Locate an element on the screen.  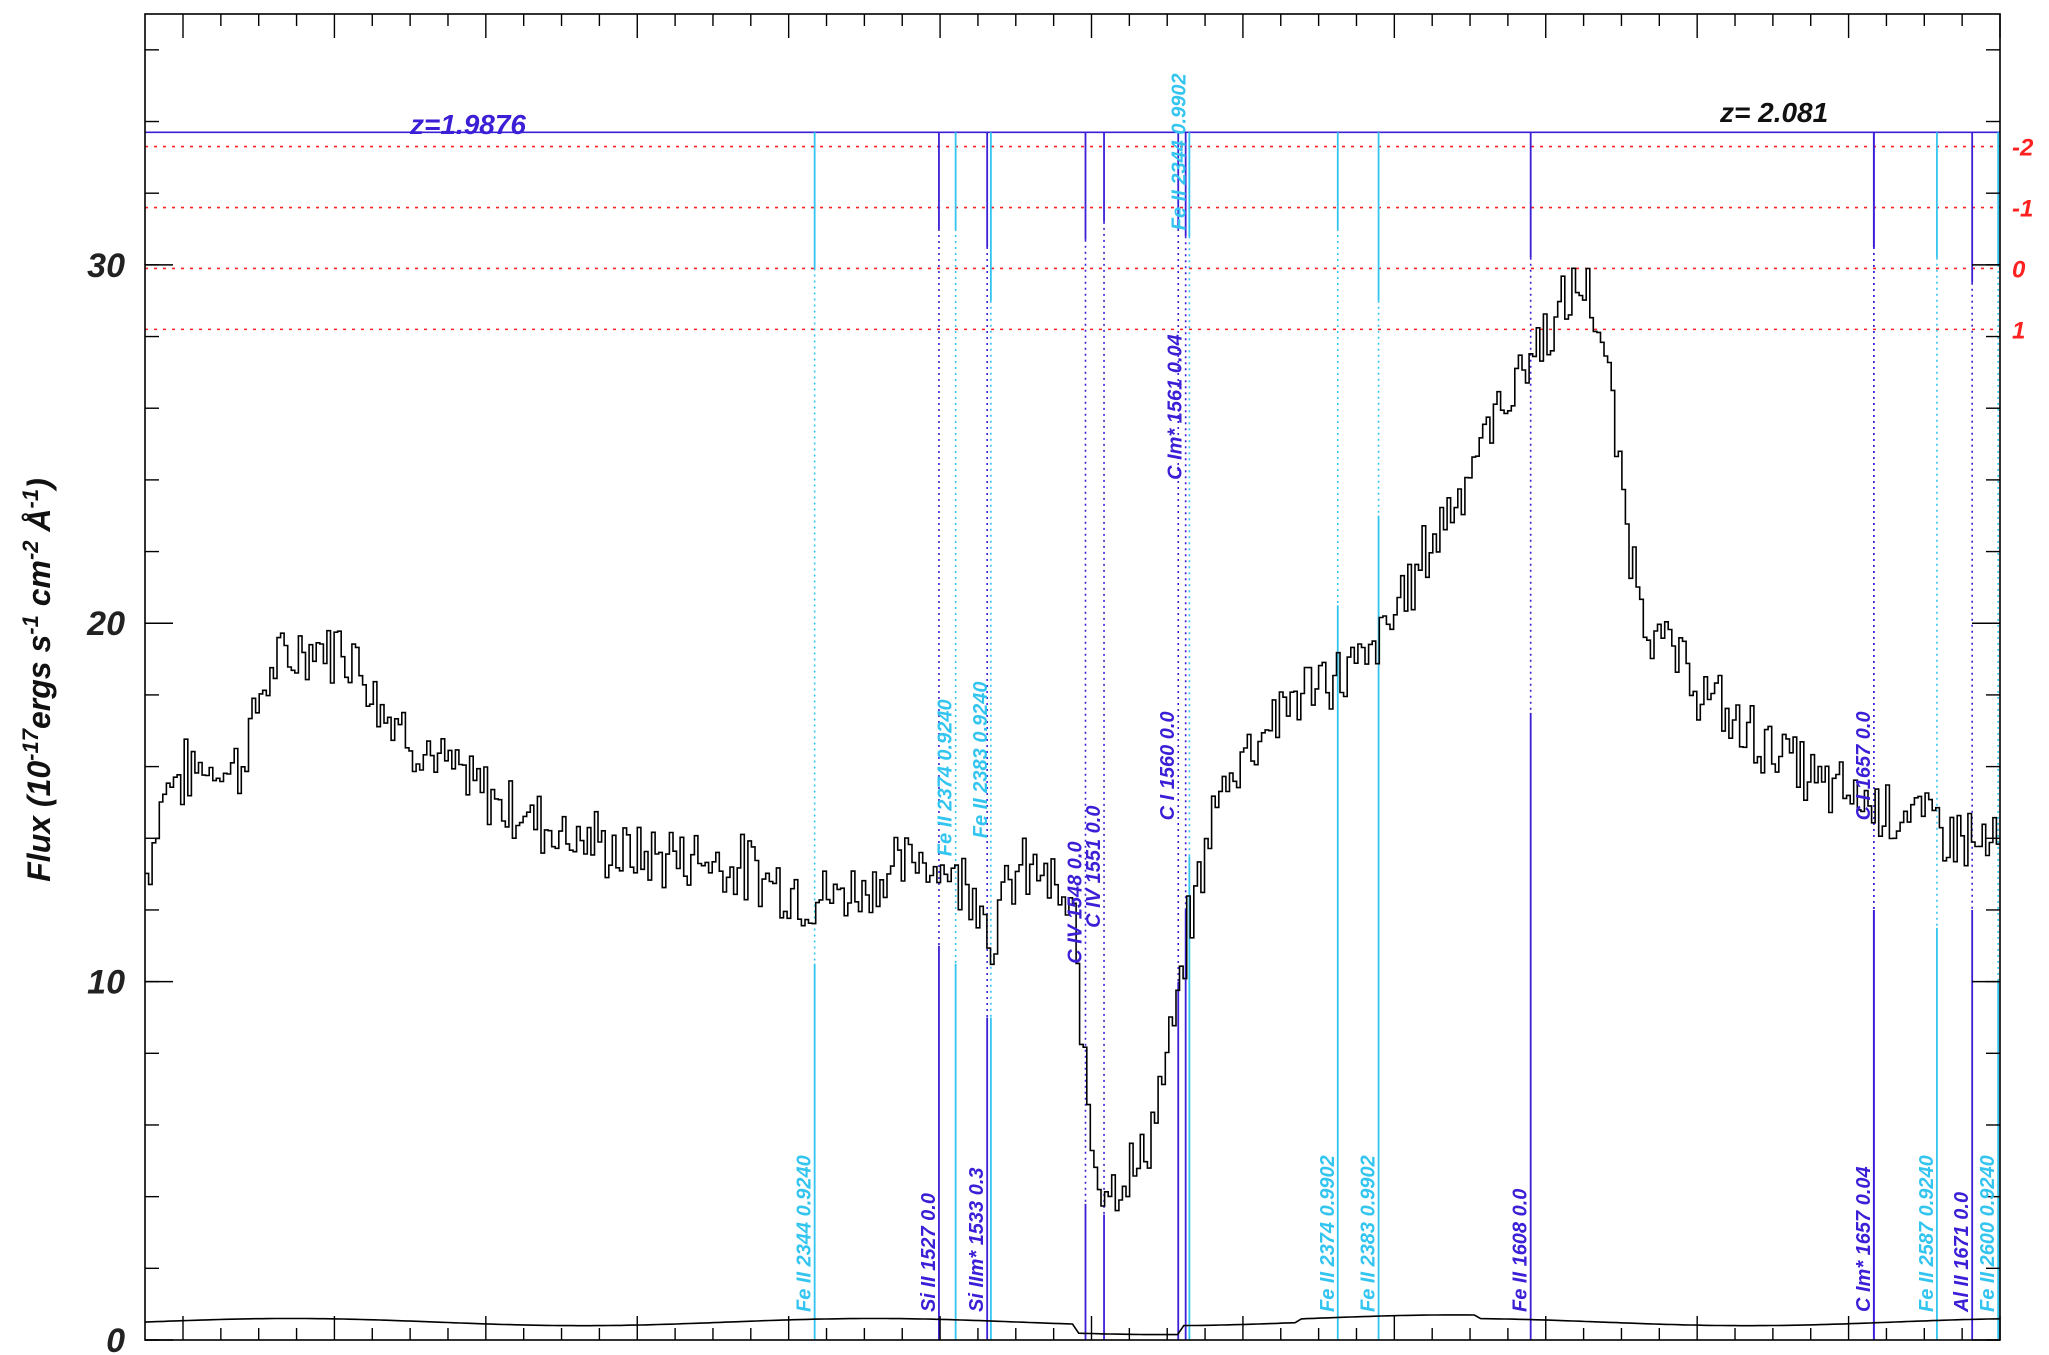
line-label: Fe II 2344 0.9240 is located at coordinates (805, 1233).